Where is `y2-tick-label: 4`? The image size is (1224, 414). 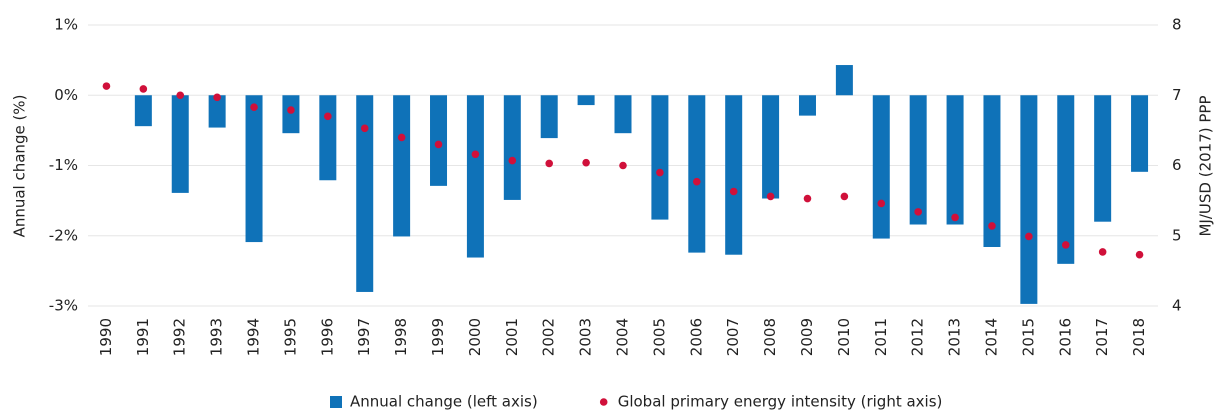 y2-tick-label: 4 is located at coordinates (1177, 306).